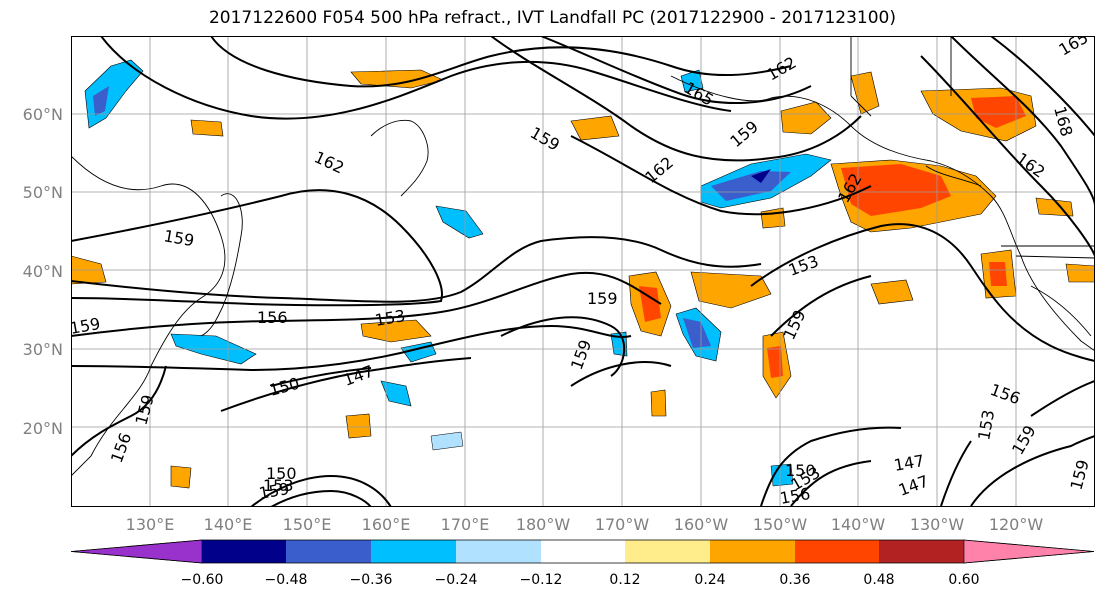 This screenshot has height=601, width=1105. Describe the element at coordinates (710, 580) in the screenshot. I see `colorbar-tick-label: 0.24` at that location.